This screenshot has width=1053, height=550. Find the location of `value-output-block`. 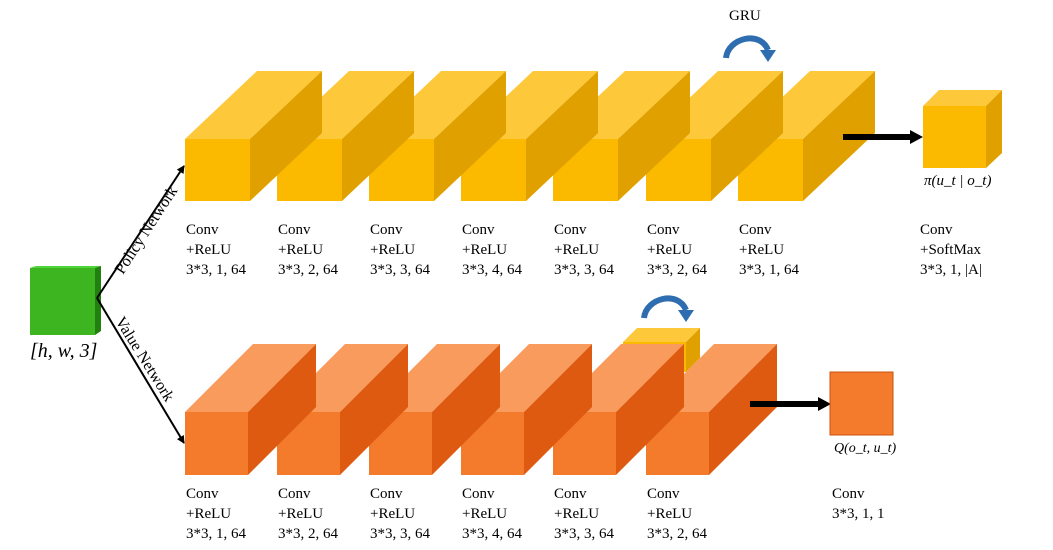

value-output-block is located at coordinates (861, 403).